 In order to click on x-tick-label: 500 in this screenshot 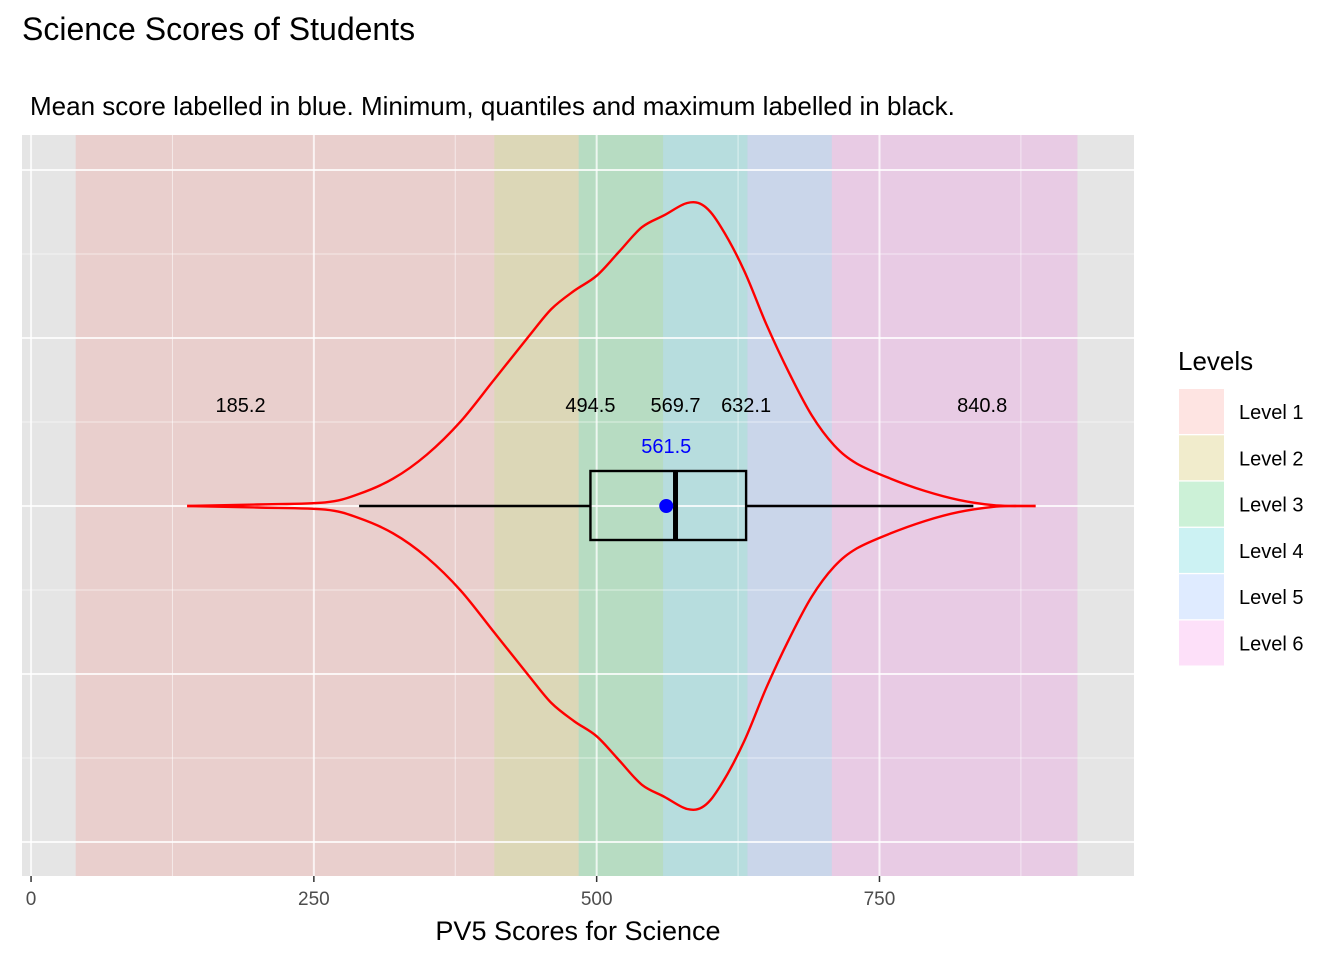, I will do `click(597, 899)`.